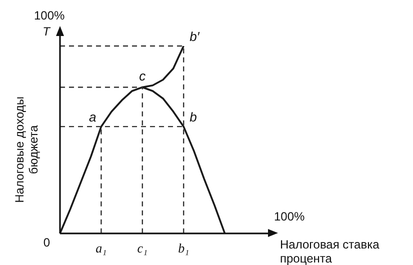  What do you see at coordinates (46, 243) in the screenshot?
I see `text: 0` at bounding box center [46, 243].